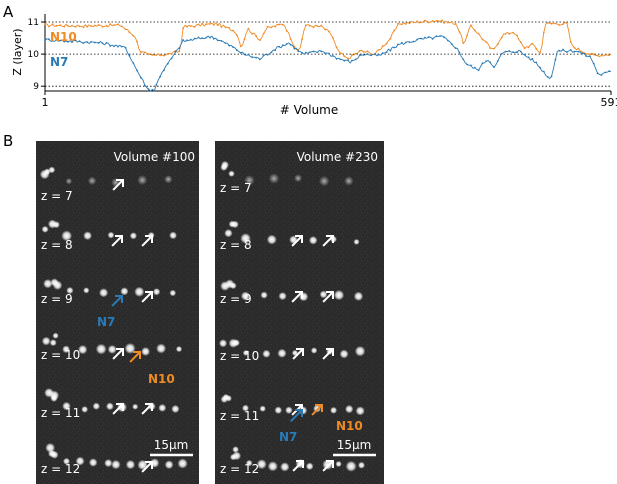 This screenshot has height=484, width=617. Describe the element at coordinates (60, 355) in the screenshot. I see `z-label: z = 10` at that location.